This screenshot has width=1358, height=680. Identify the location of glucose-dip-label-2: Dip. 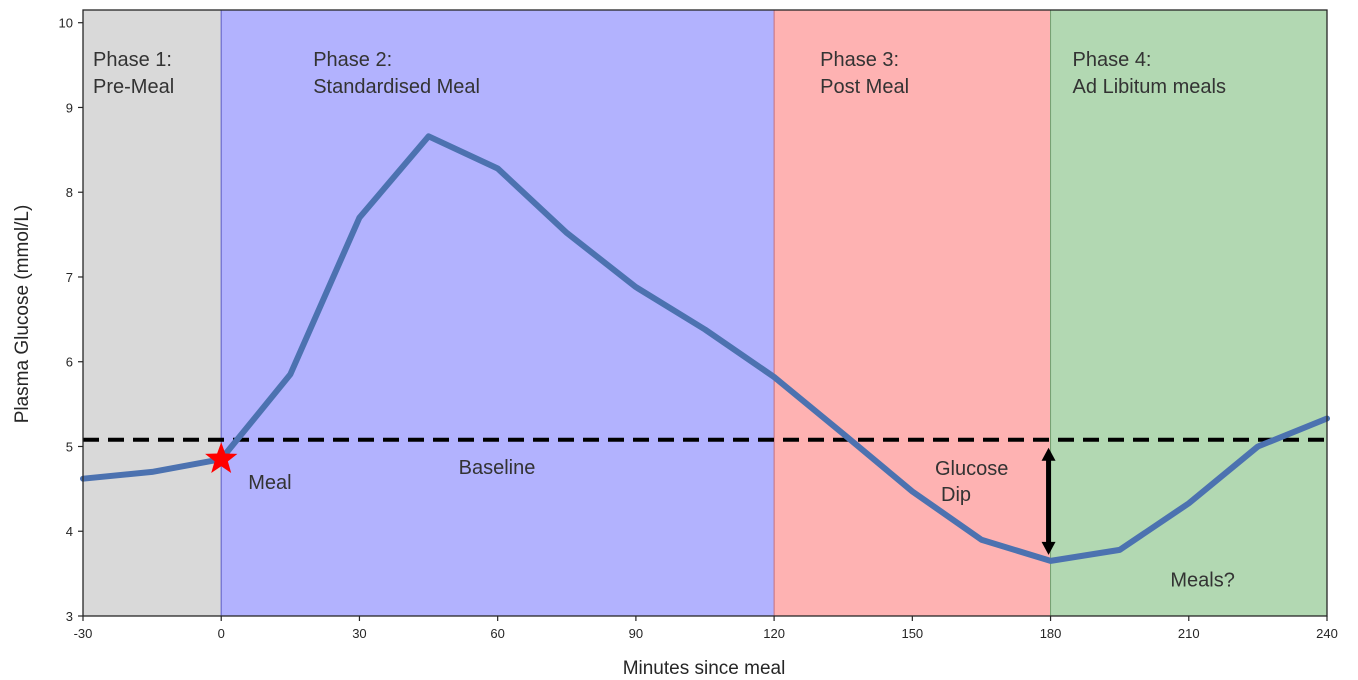
(956, 495).